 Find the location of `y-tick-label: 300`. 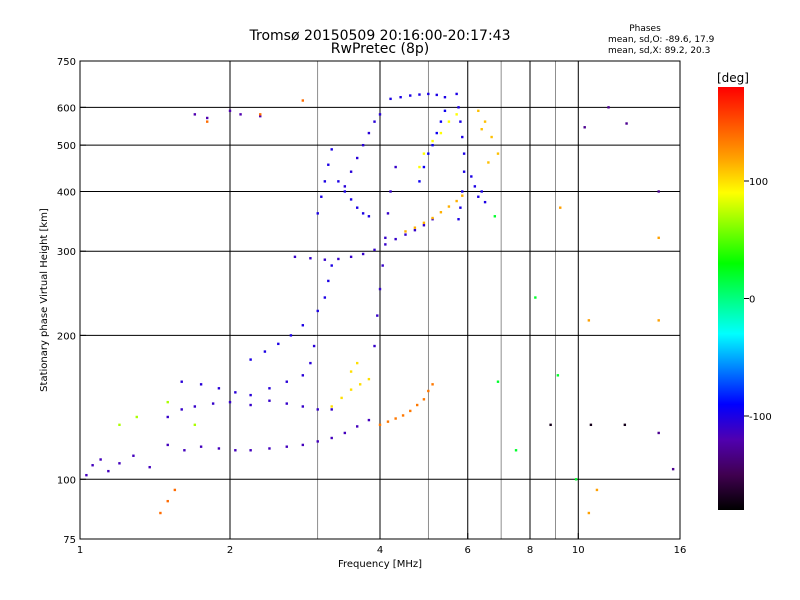

y-tick-label: 300 is located at coordinates (66, 252).